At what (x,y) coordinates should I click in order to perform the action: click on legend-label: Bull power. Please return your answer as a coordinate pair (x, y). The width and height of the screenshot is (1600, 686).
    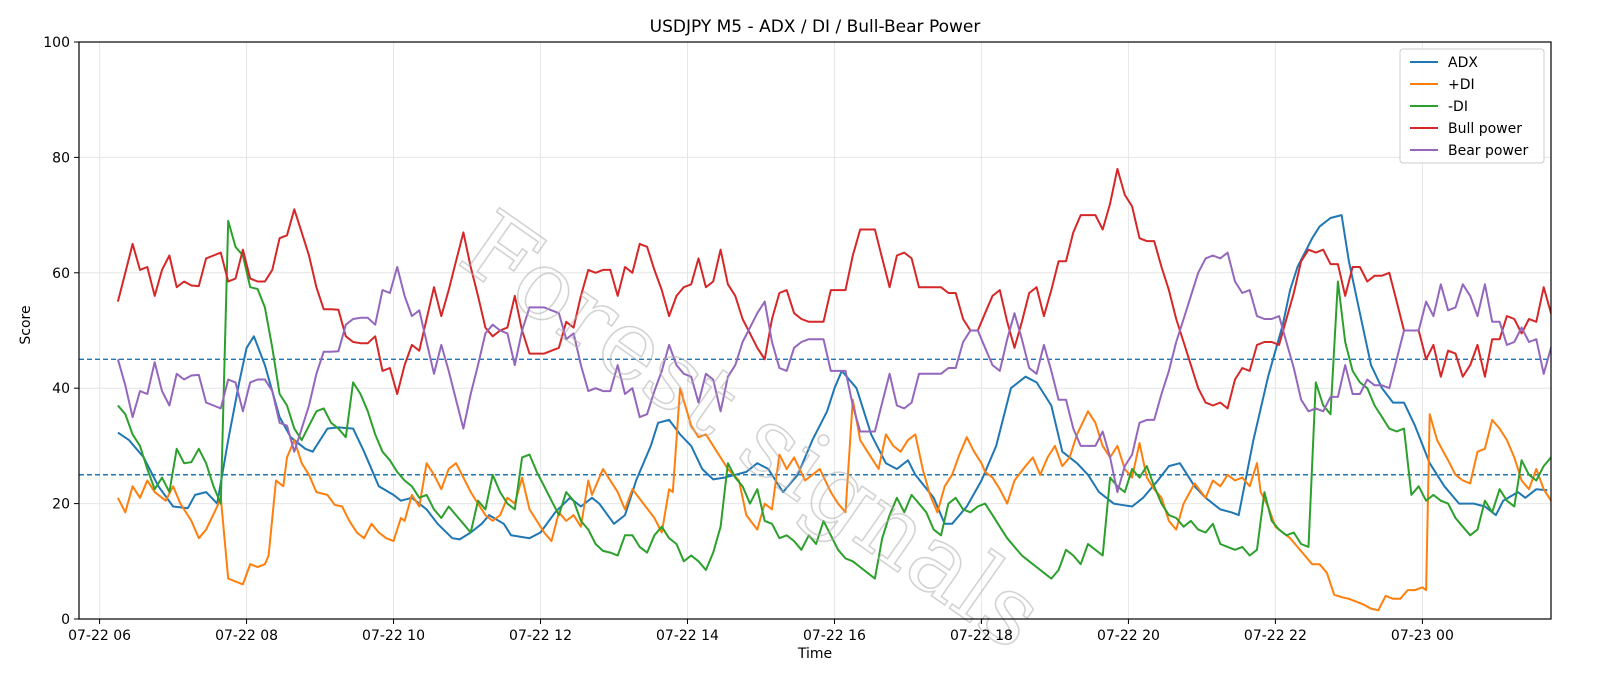
    Looking at the image, I should click on (1485, 129).